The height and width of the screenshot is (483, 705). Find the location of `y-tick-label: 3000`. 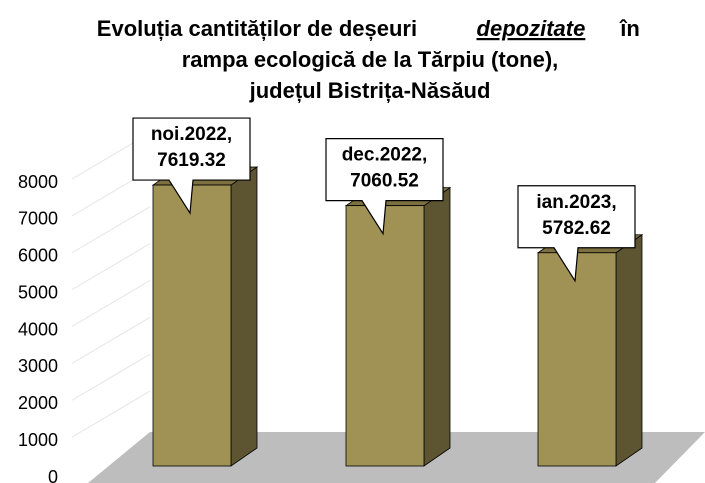

y-tick-label: 3000 is located at coordinates (38, 366).